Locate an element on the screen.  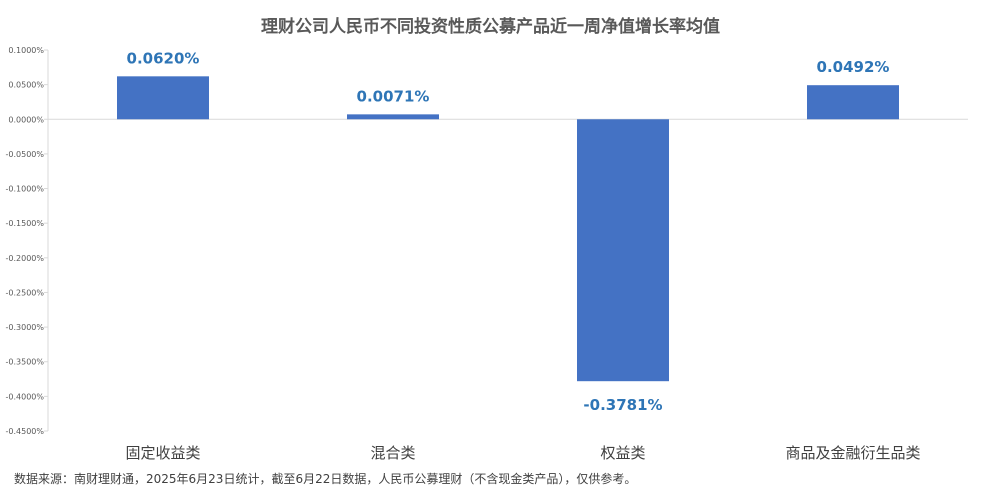
x-category-label: 权益类 is located at coordinates (622, 453).